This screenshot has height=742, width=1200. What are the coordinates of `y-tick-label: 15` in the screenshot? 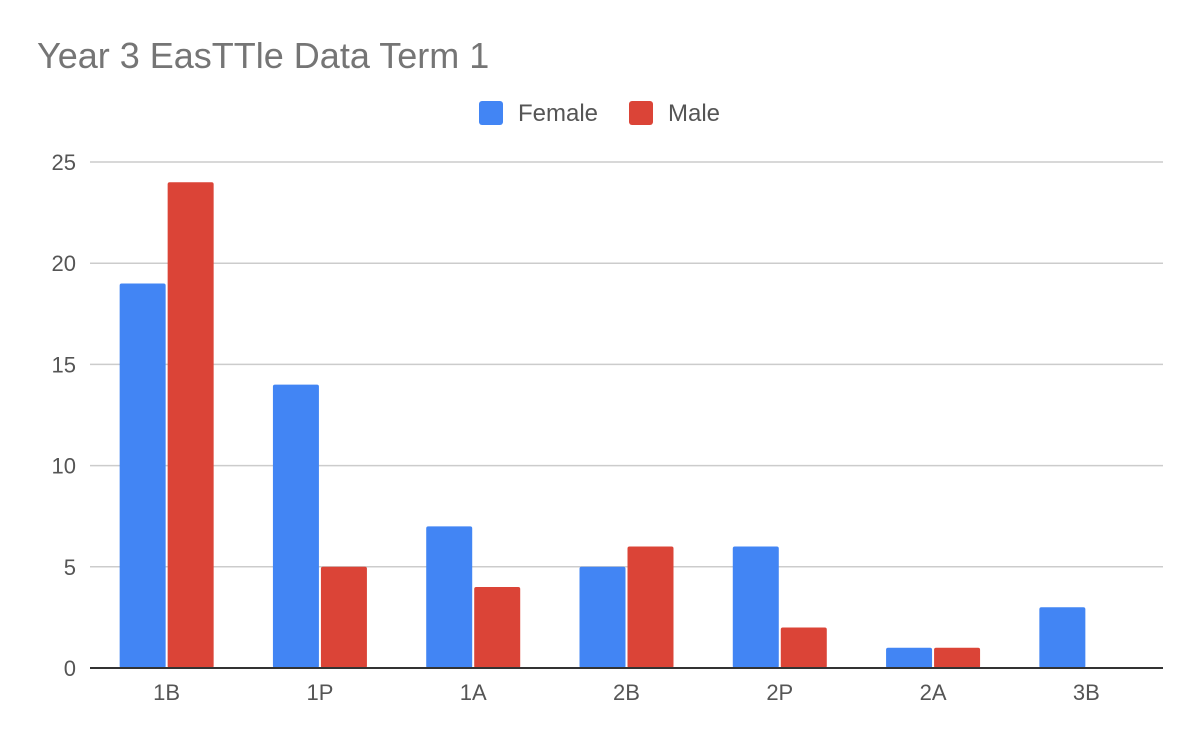 It's located at (64, 364).